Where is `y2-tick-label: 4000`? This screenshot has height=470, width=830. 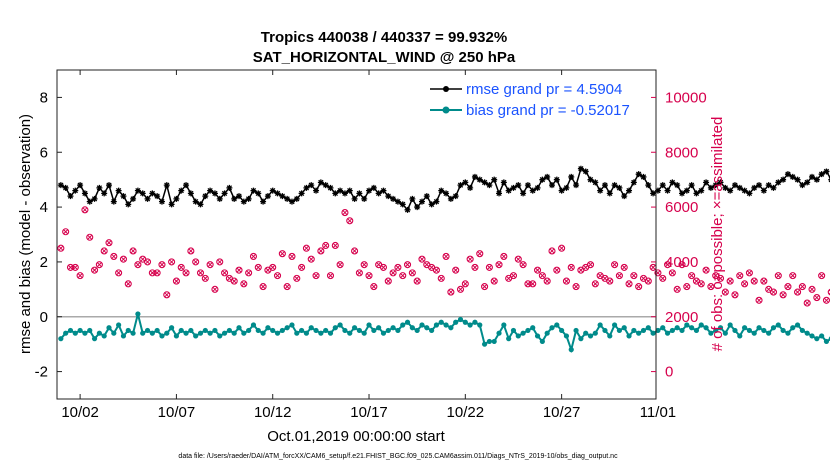
y2-tick-label: 4000 is located at coordinates (681, 262).